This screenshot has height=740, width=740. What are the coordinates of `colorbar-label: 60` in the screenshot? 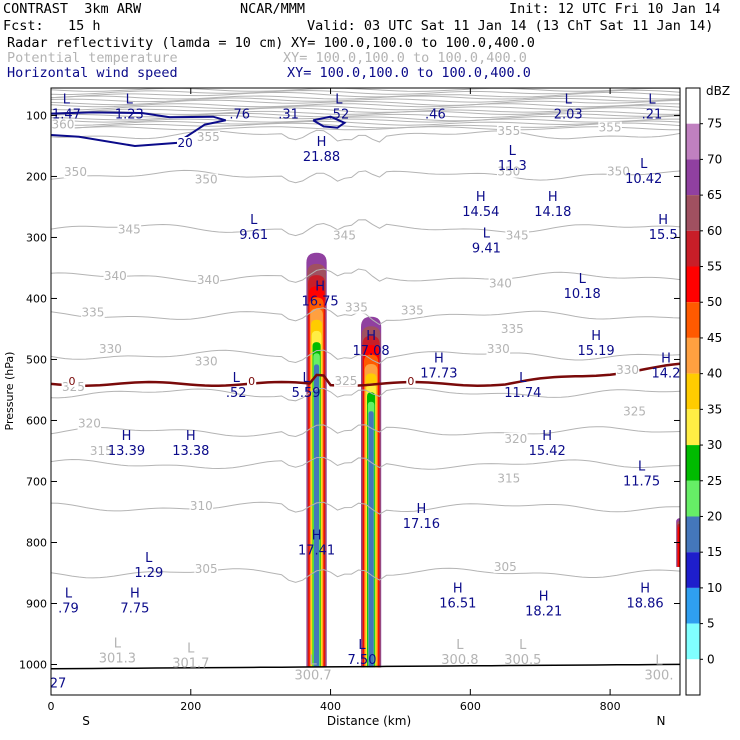 It's located at (714, 231).